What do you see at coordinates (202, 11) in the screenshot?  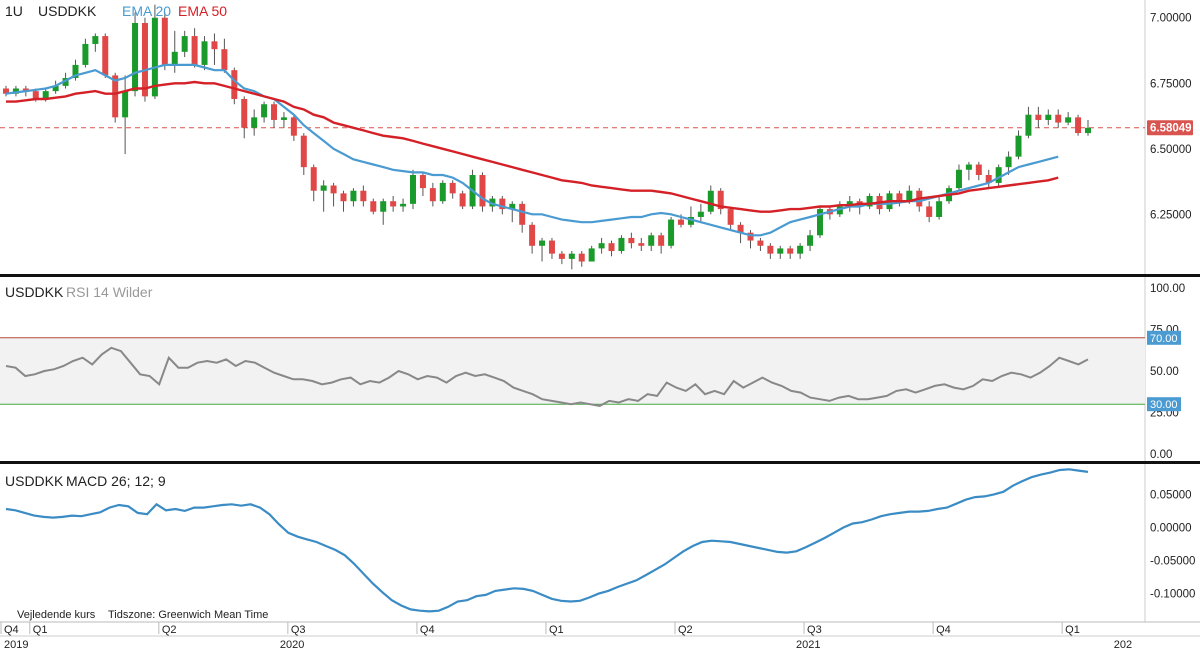 I see `ema50-legend: EMA 50` at bounding box center [202, 11].